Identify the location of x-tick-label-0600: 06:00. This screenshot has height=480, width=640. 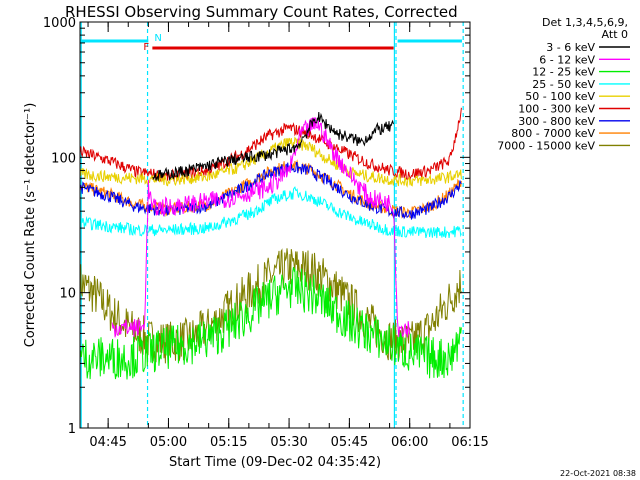
(409, 442).